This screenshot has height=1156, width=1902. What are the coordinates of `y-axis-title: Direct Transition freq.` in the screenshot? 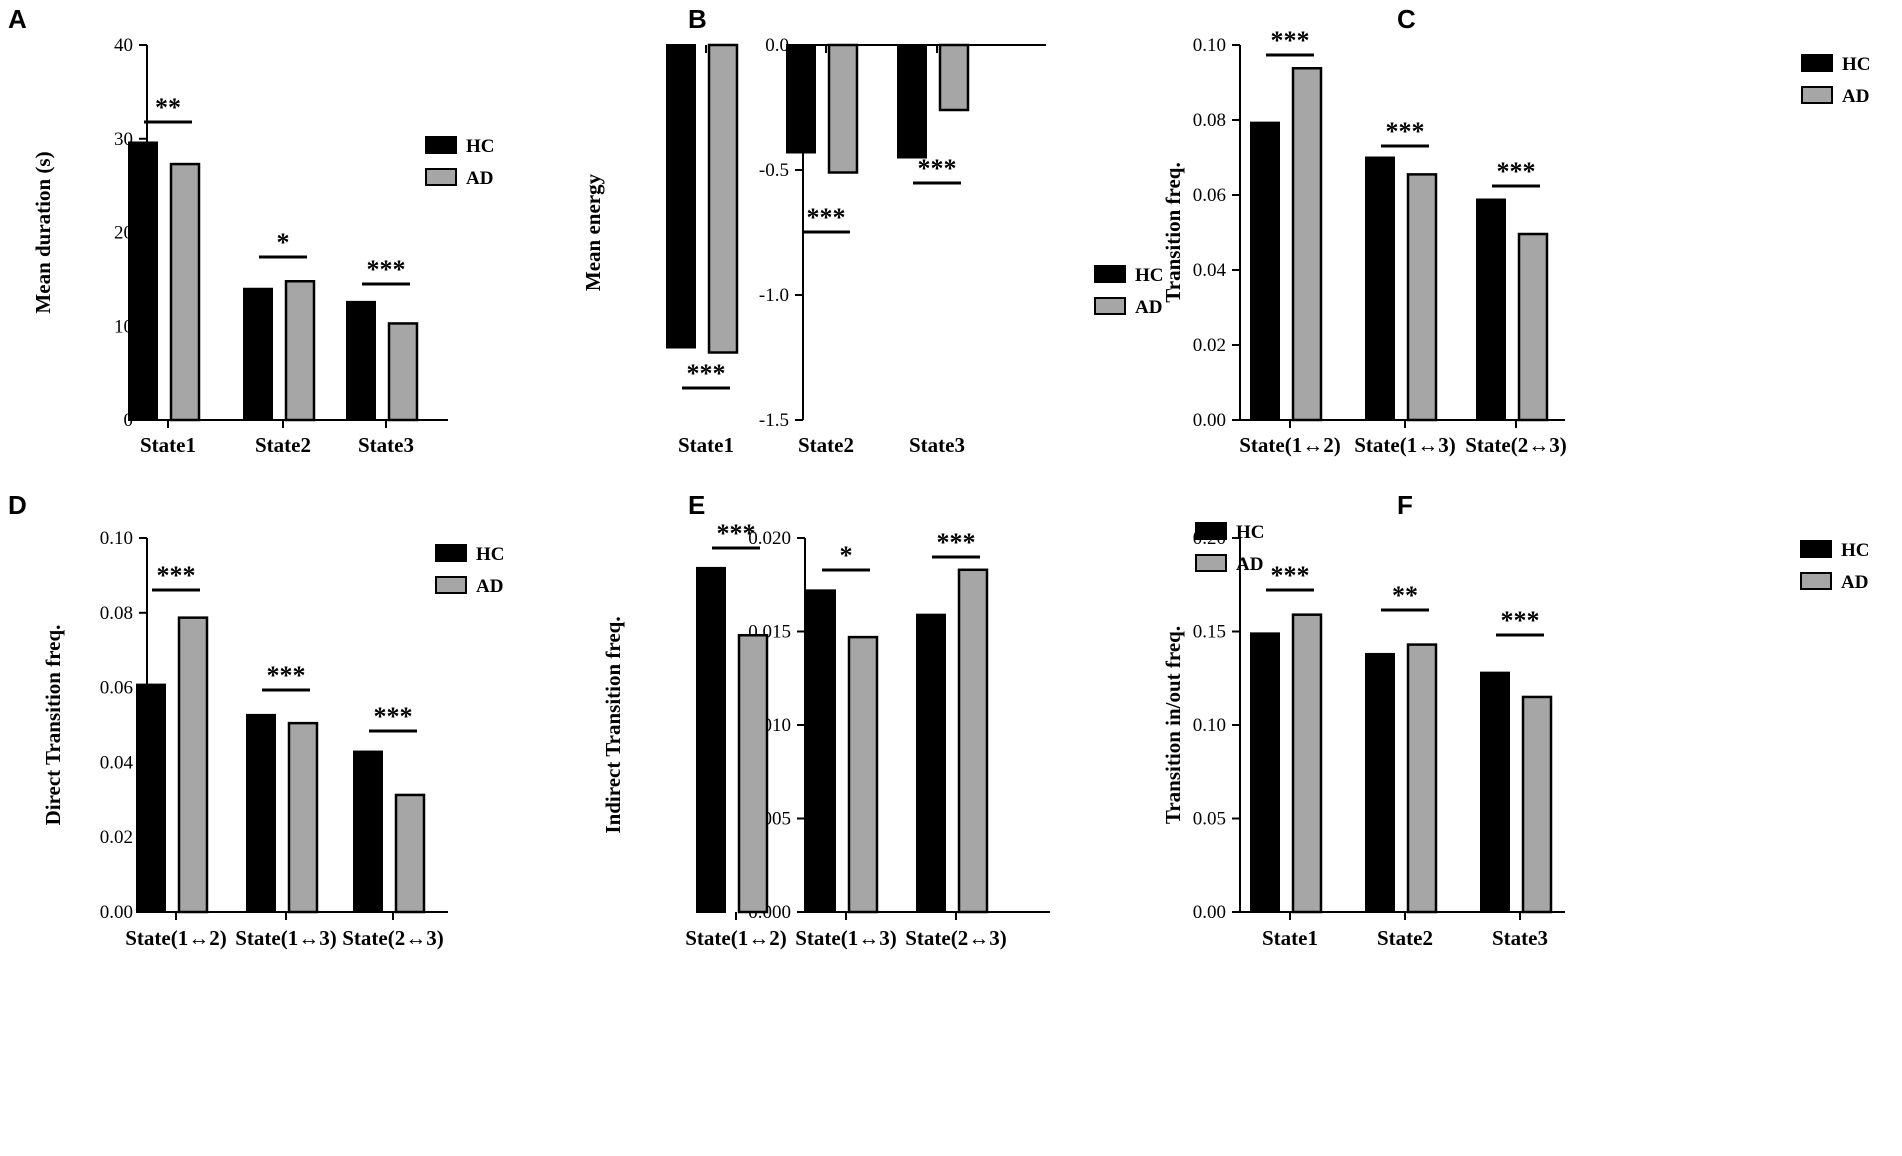 It's located at (53, 725).